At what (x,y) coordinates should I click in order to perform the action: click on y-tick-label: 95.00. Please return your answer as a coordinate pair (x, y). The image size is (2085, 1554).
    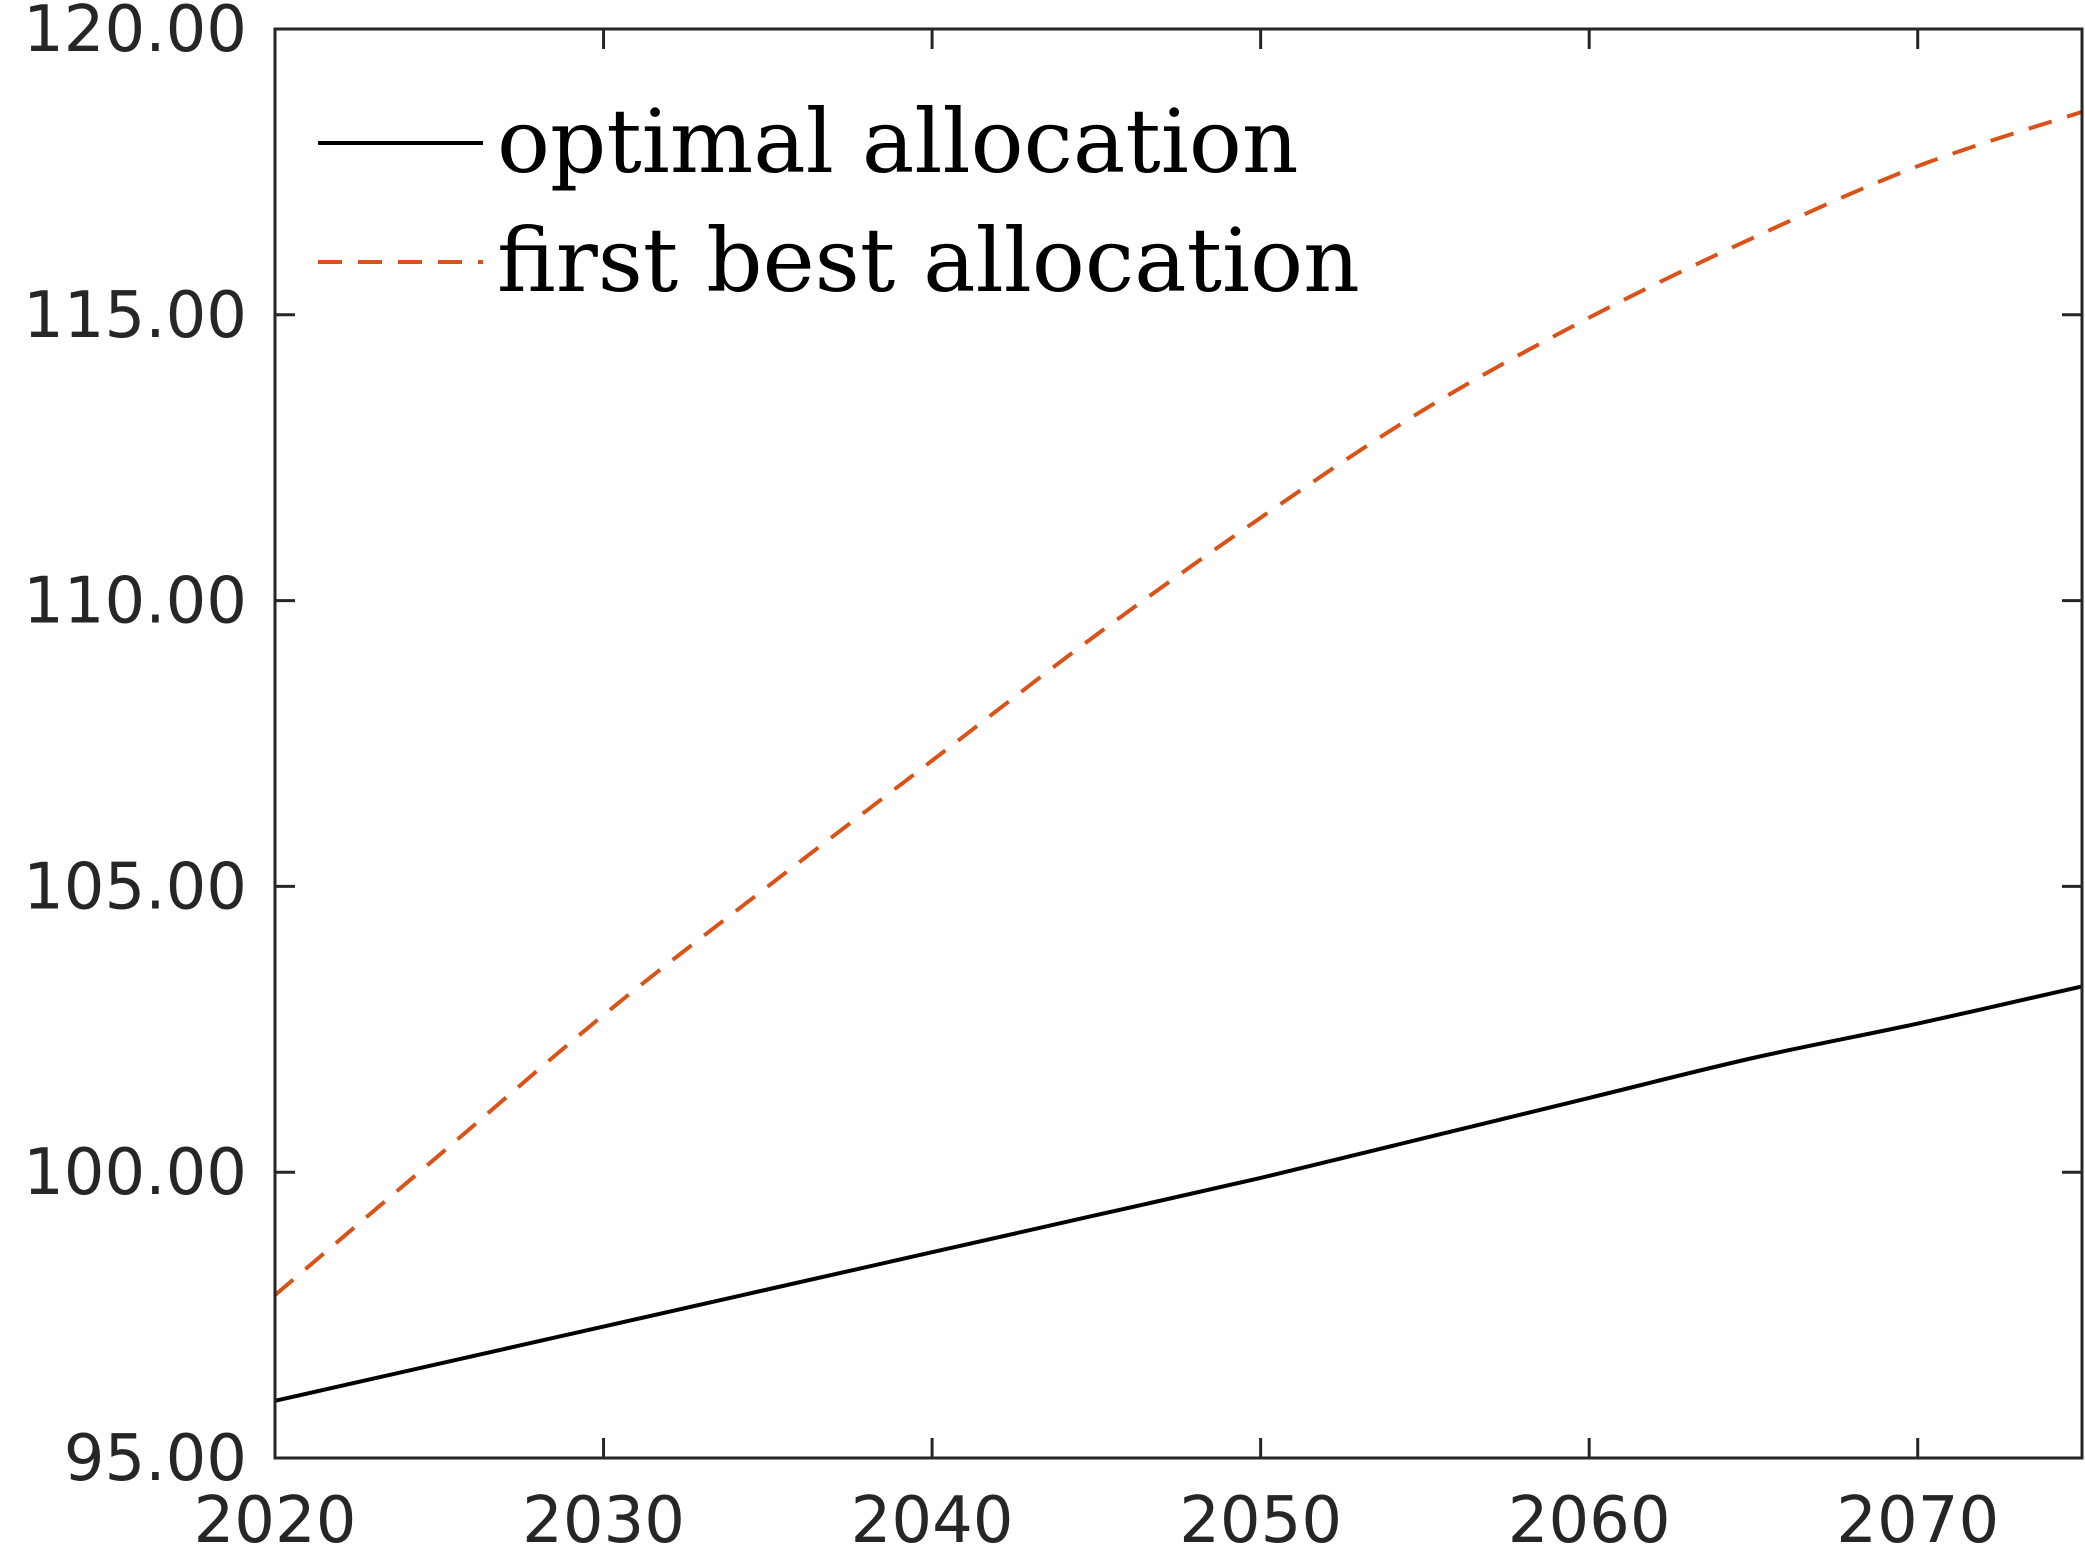
    Looking at the image, I should click on (155, 1459).